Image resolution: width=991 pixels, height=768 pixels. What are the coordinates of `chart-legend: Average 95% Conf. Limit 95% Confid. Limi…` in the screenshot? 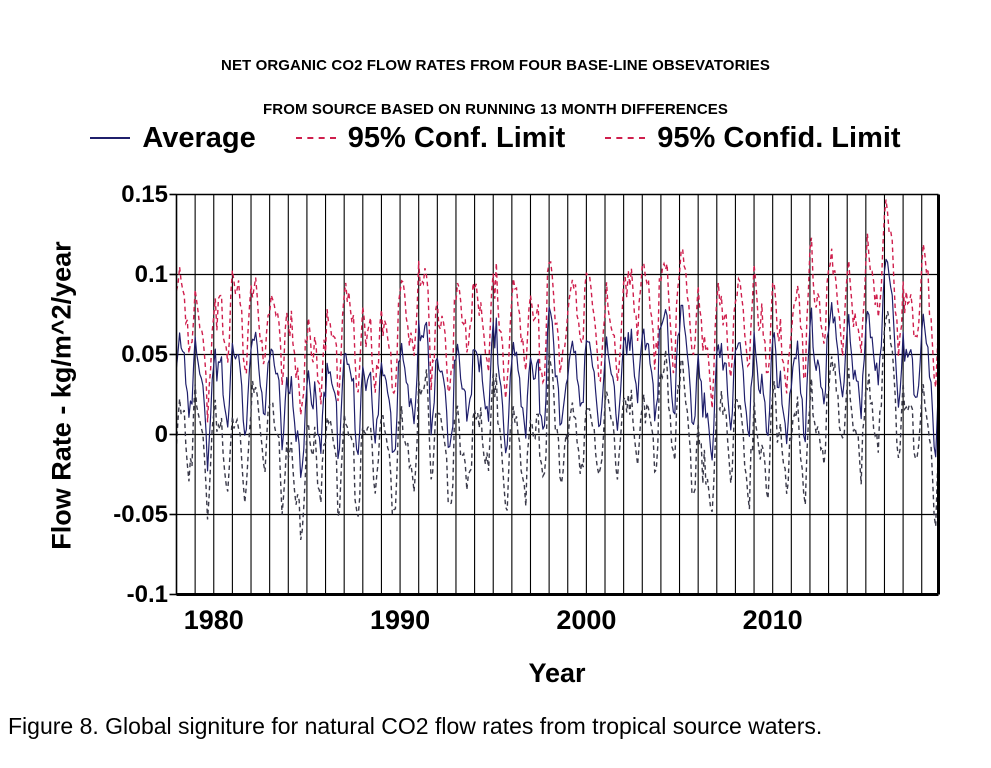 It's located at (495, 138).